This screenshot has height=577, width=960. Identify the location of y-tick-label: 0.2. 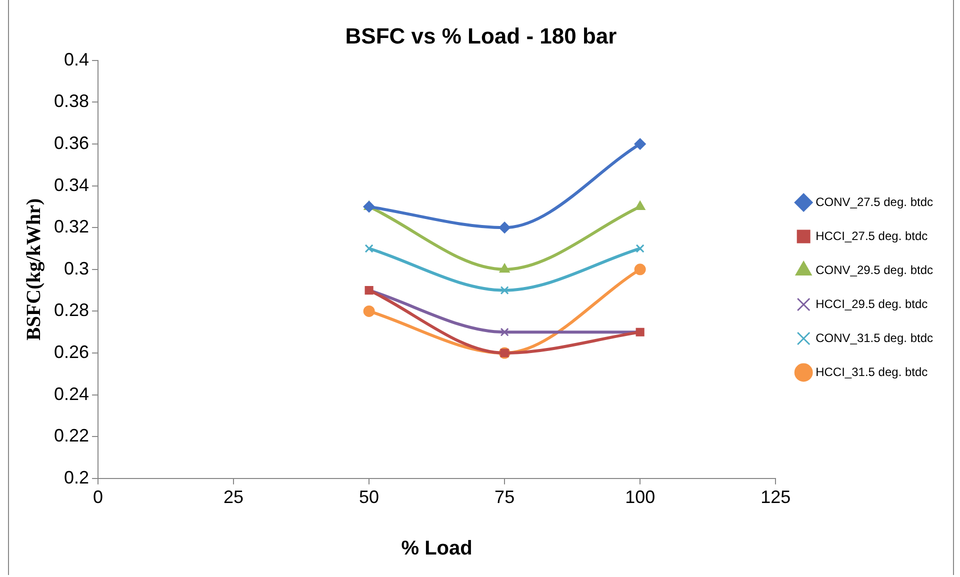
(77, 477).